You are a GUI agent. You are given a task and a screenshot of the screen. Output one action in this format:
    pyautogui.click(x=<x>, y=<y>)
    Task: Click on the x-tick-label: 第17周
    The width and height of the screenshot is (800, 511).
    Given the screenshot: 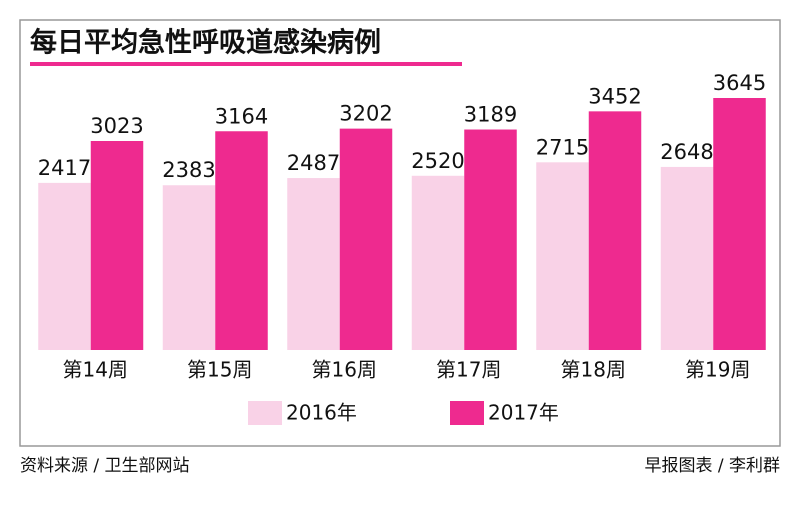 What is the action you would take?
    pyautogui.click(x=468, y=370)
    